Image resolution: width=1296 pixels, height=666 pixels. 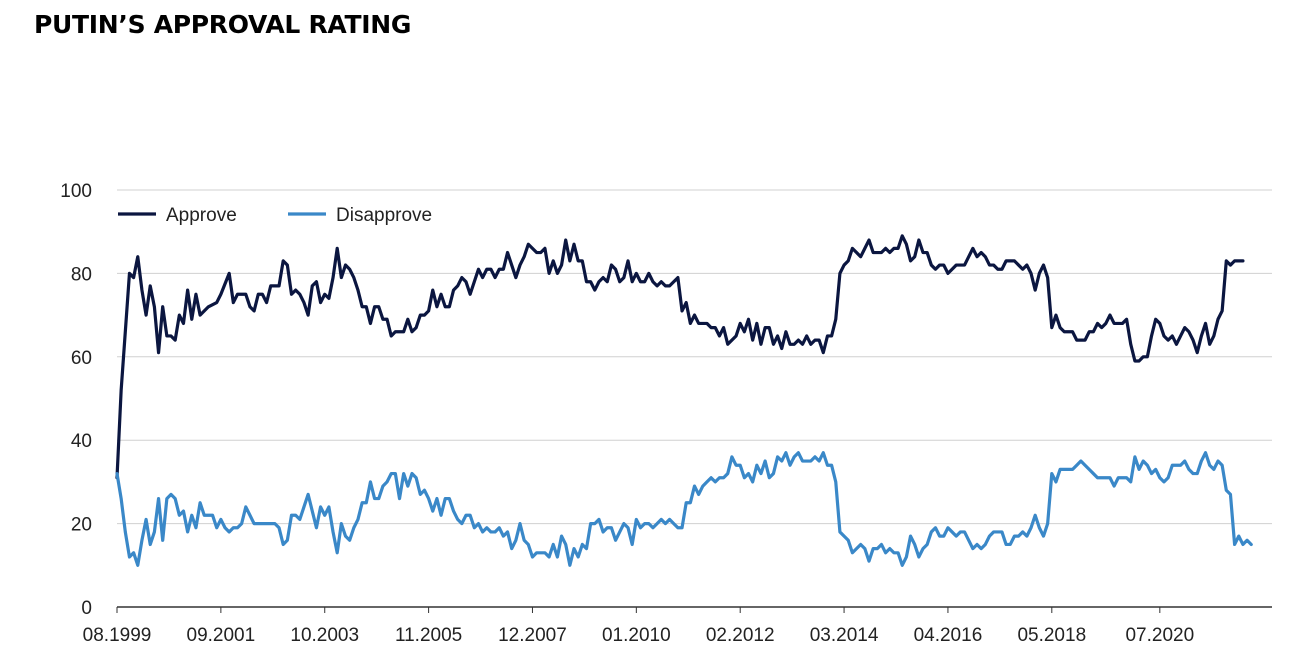 I want to click on legend-label-disapprove: Disapprove, so click(x=384, y=215).